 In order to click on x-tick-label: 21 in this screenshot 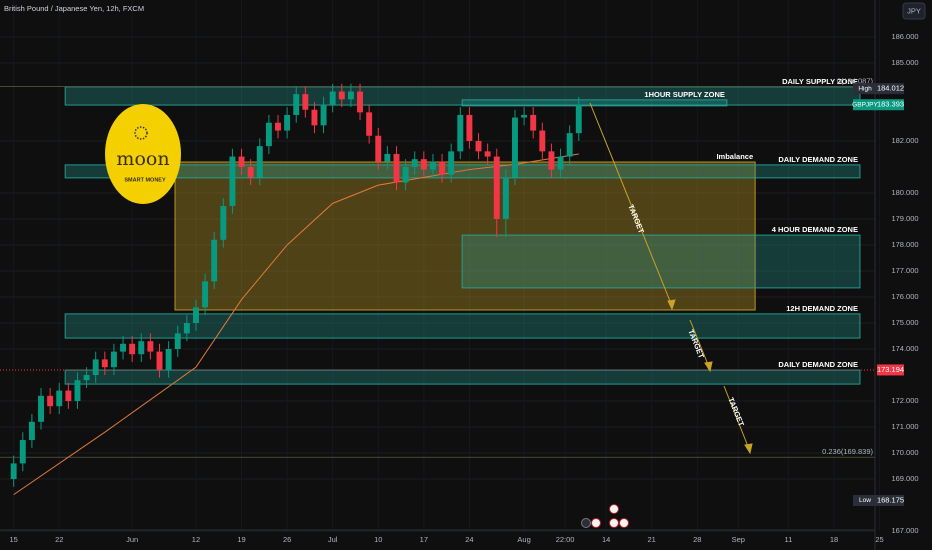, I will do `click(652, 539)`.